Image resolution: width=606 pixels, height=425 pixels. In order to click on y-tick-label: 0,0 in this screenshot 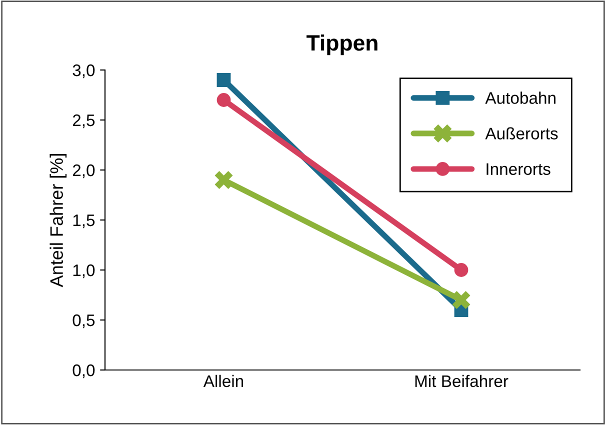, I will do `click(83, 371)`.